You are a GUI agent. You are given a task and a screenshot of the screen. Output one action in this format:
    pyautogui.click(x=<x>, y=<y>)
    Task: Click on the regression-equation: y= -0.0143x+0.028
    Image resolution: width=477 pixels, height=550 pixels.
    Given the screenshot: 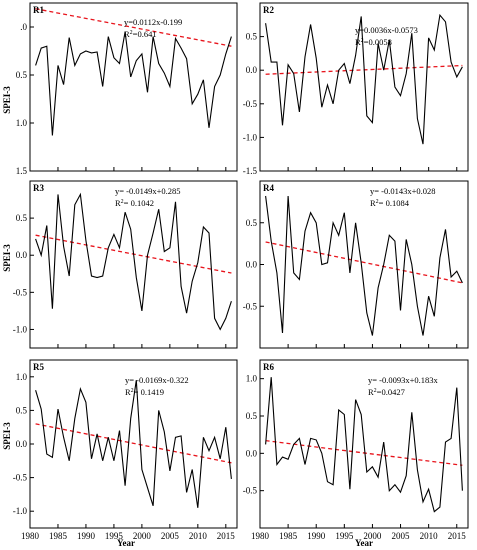 What is the action you would take?
    pyautogui.click(x=403, y=191)
    